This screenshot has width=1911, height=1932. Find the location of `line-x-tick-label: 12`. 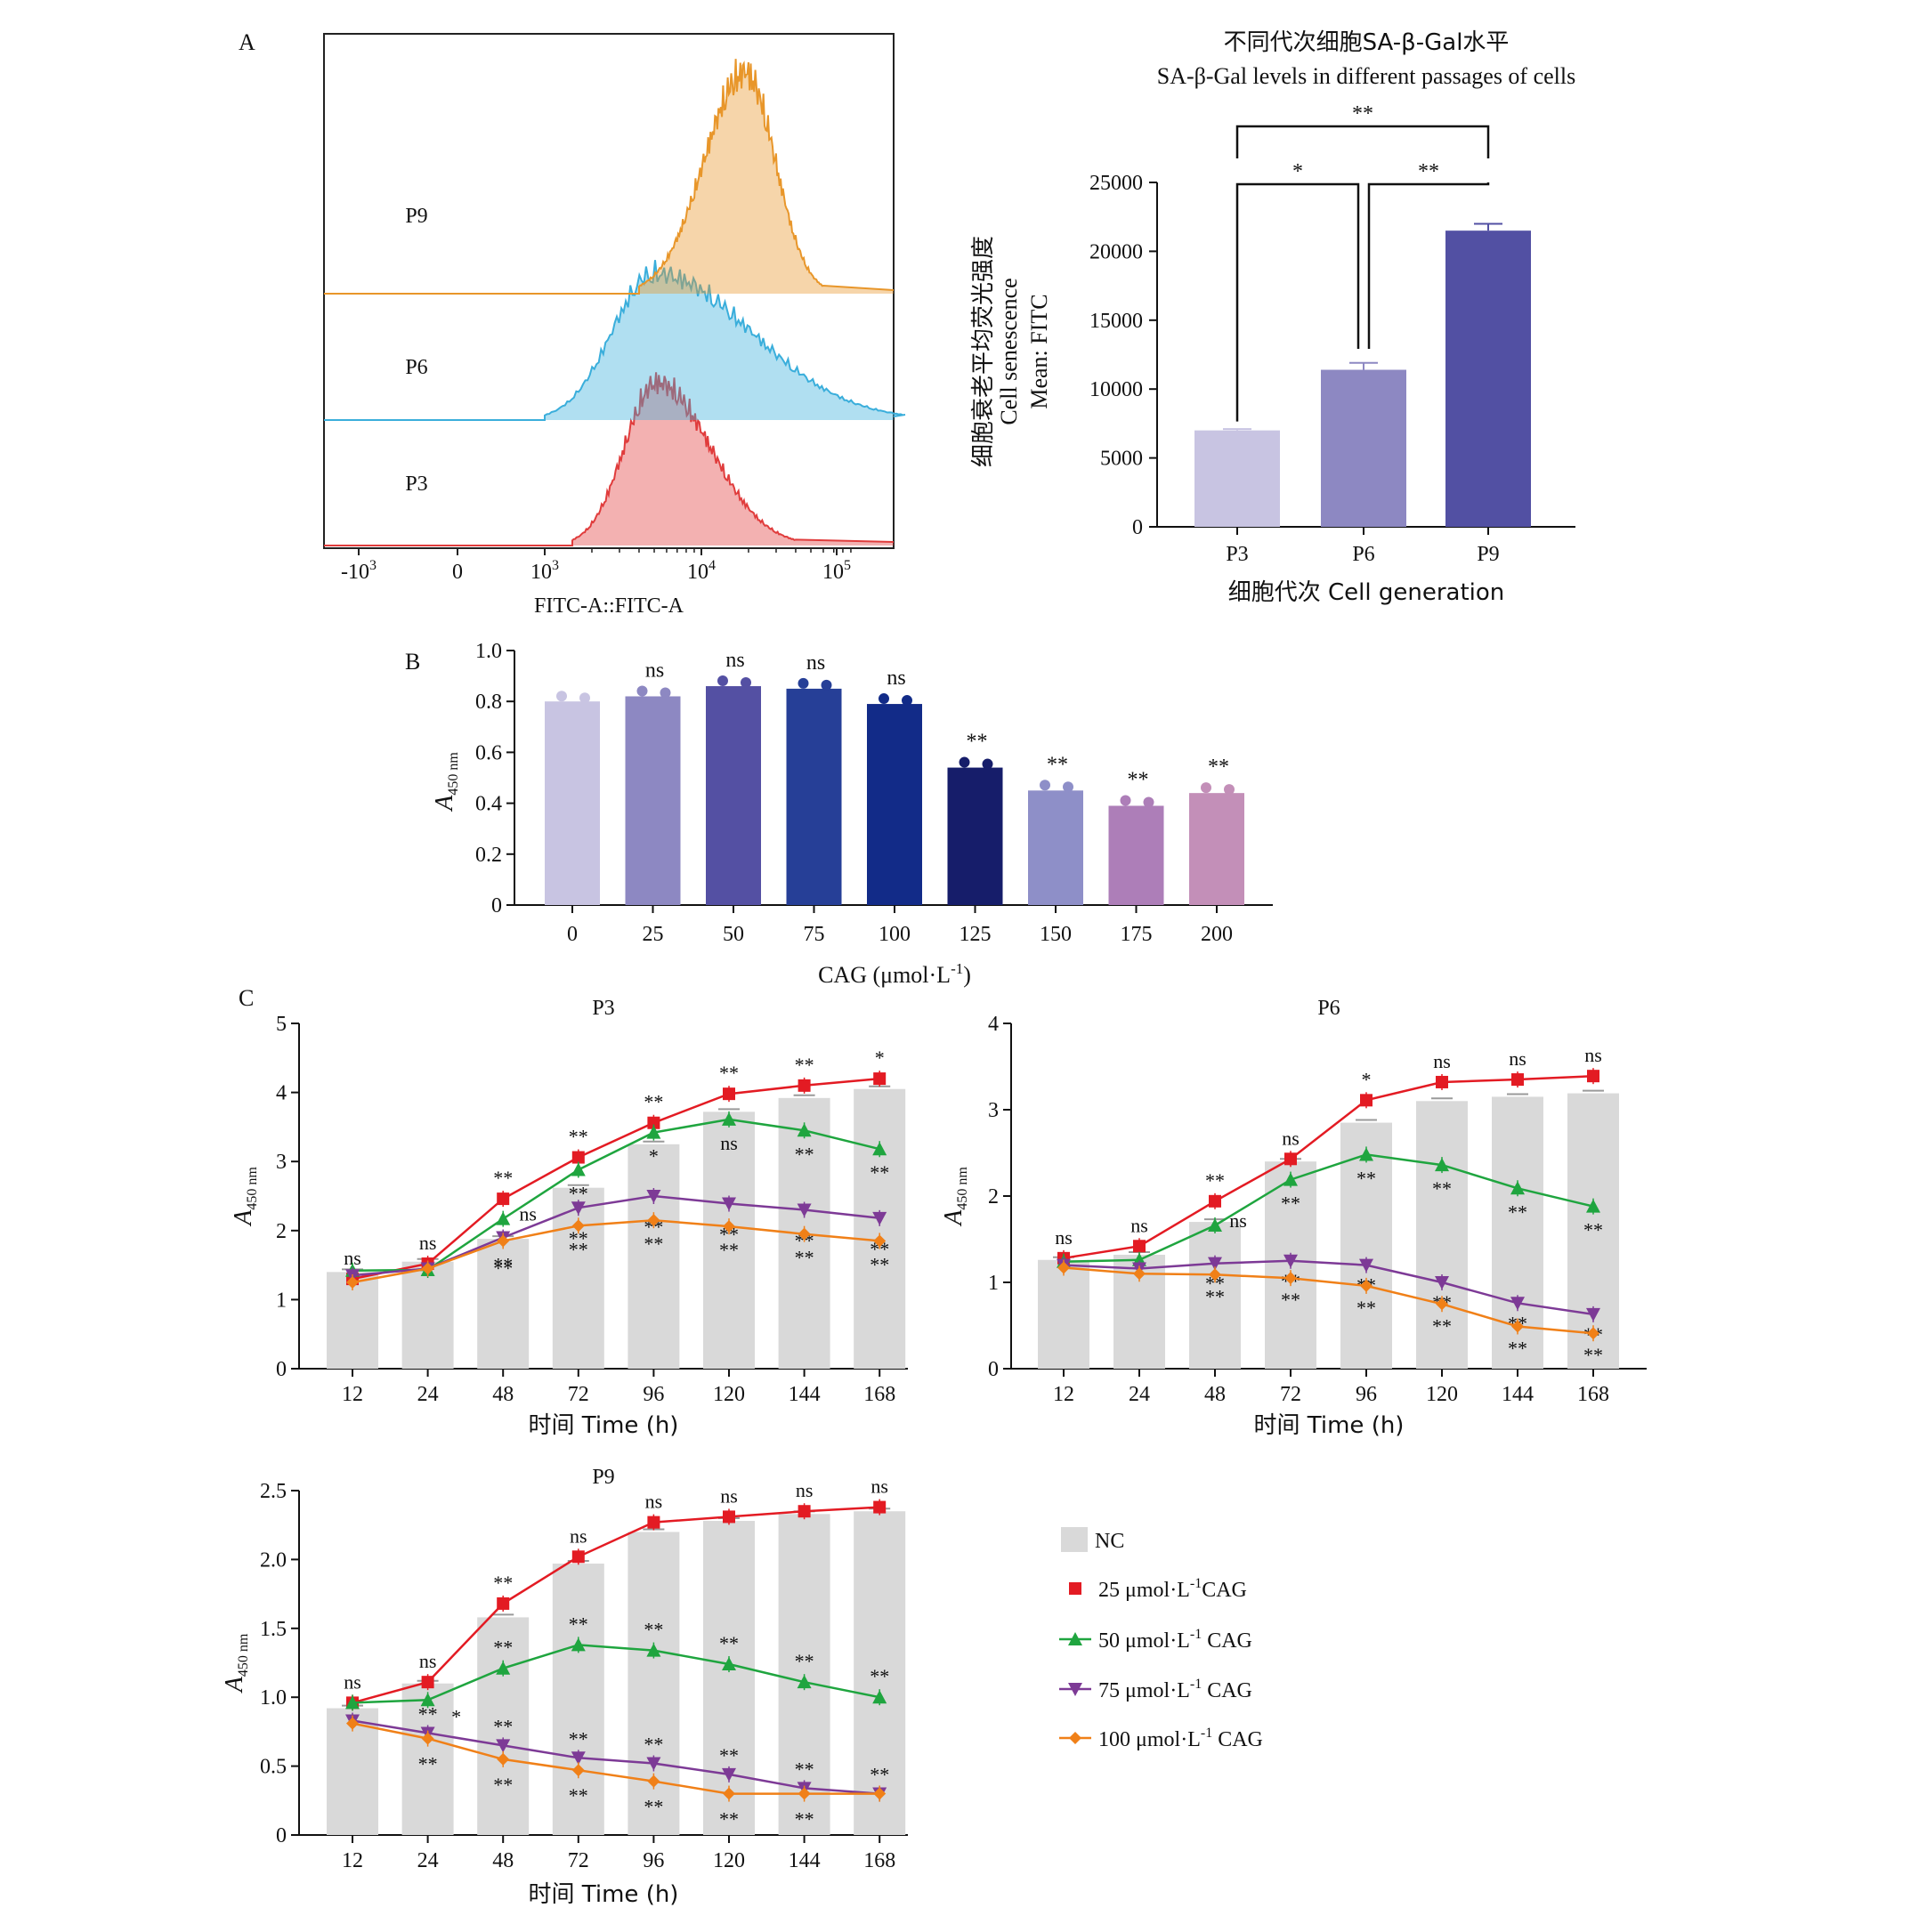

line-x-tick-label: 12 is located at coordinates (353, 1860).